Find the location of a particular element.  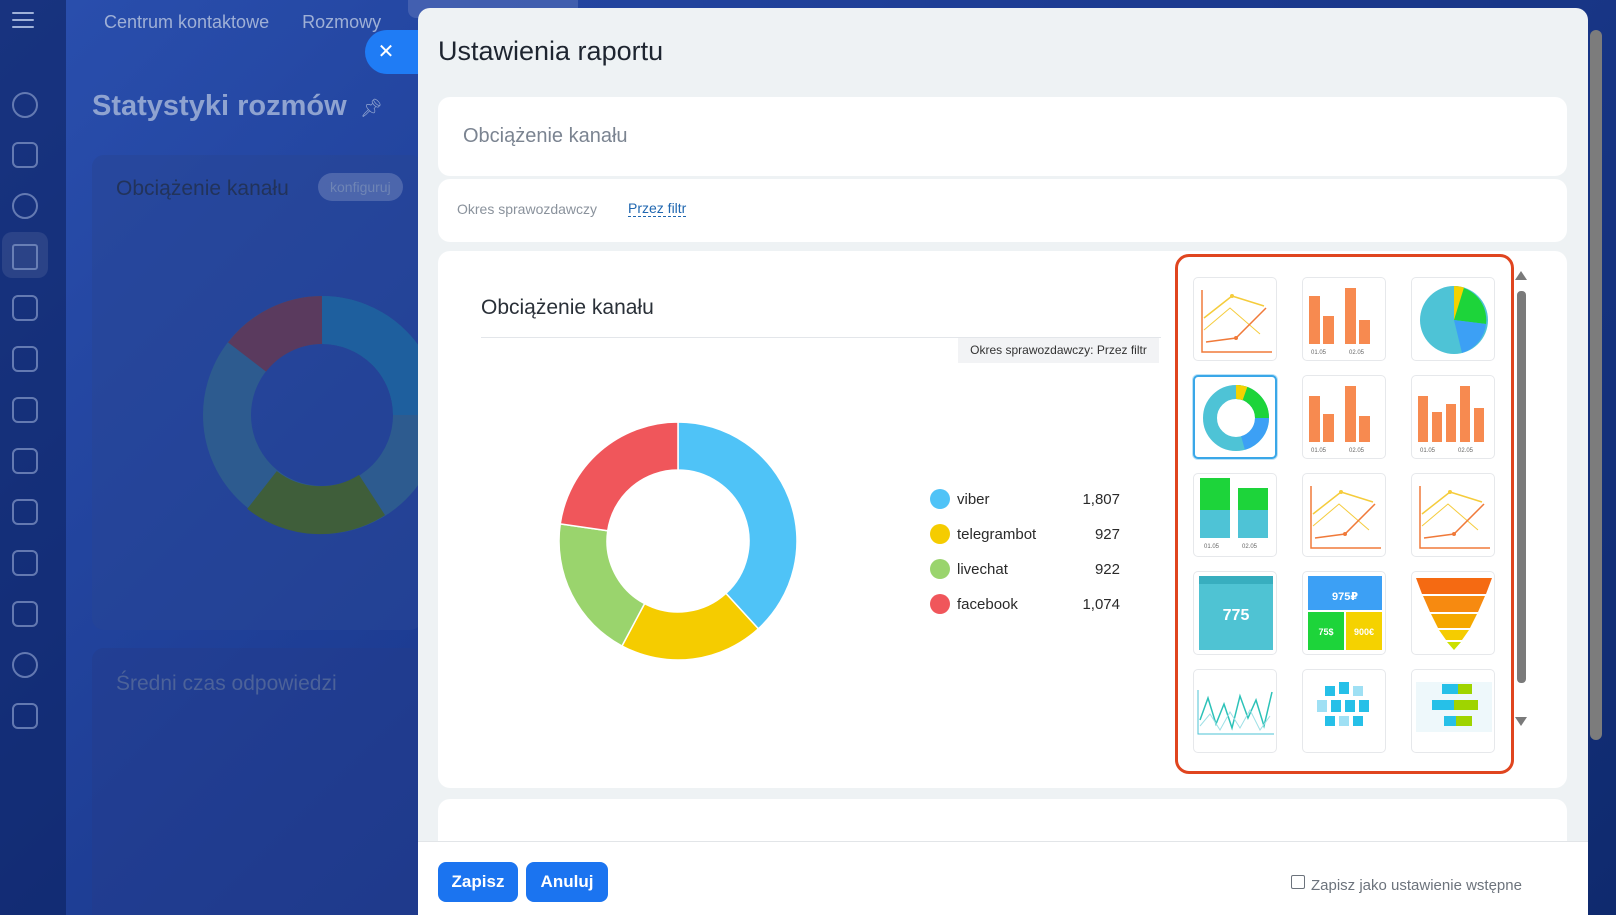

report-name-value: Obciążenie kanału is located at coordinates (545, 136).